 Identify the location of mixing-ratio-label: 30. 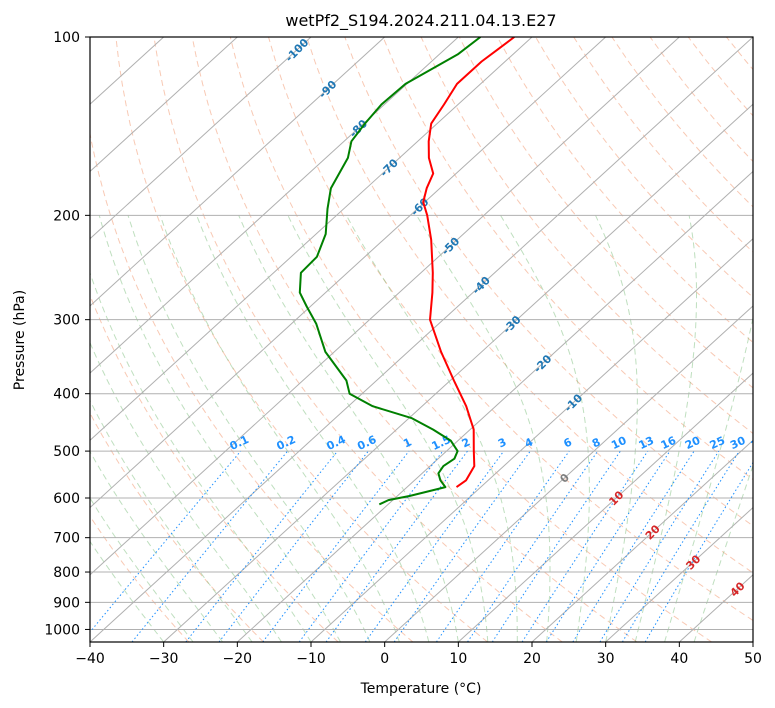
(738, 443).